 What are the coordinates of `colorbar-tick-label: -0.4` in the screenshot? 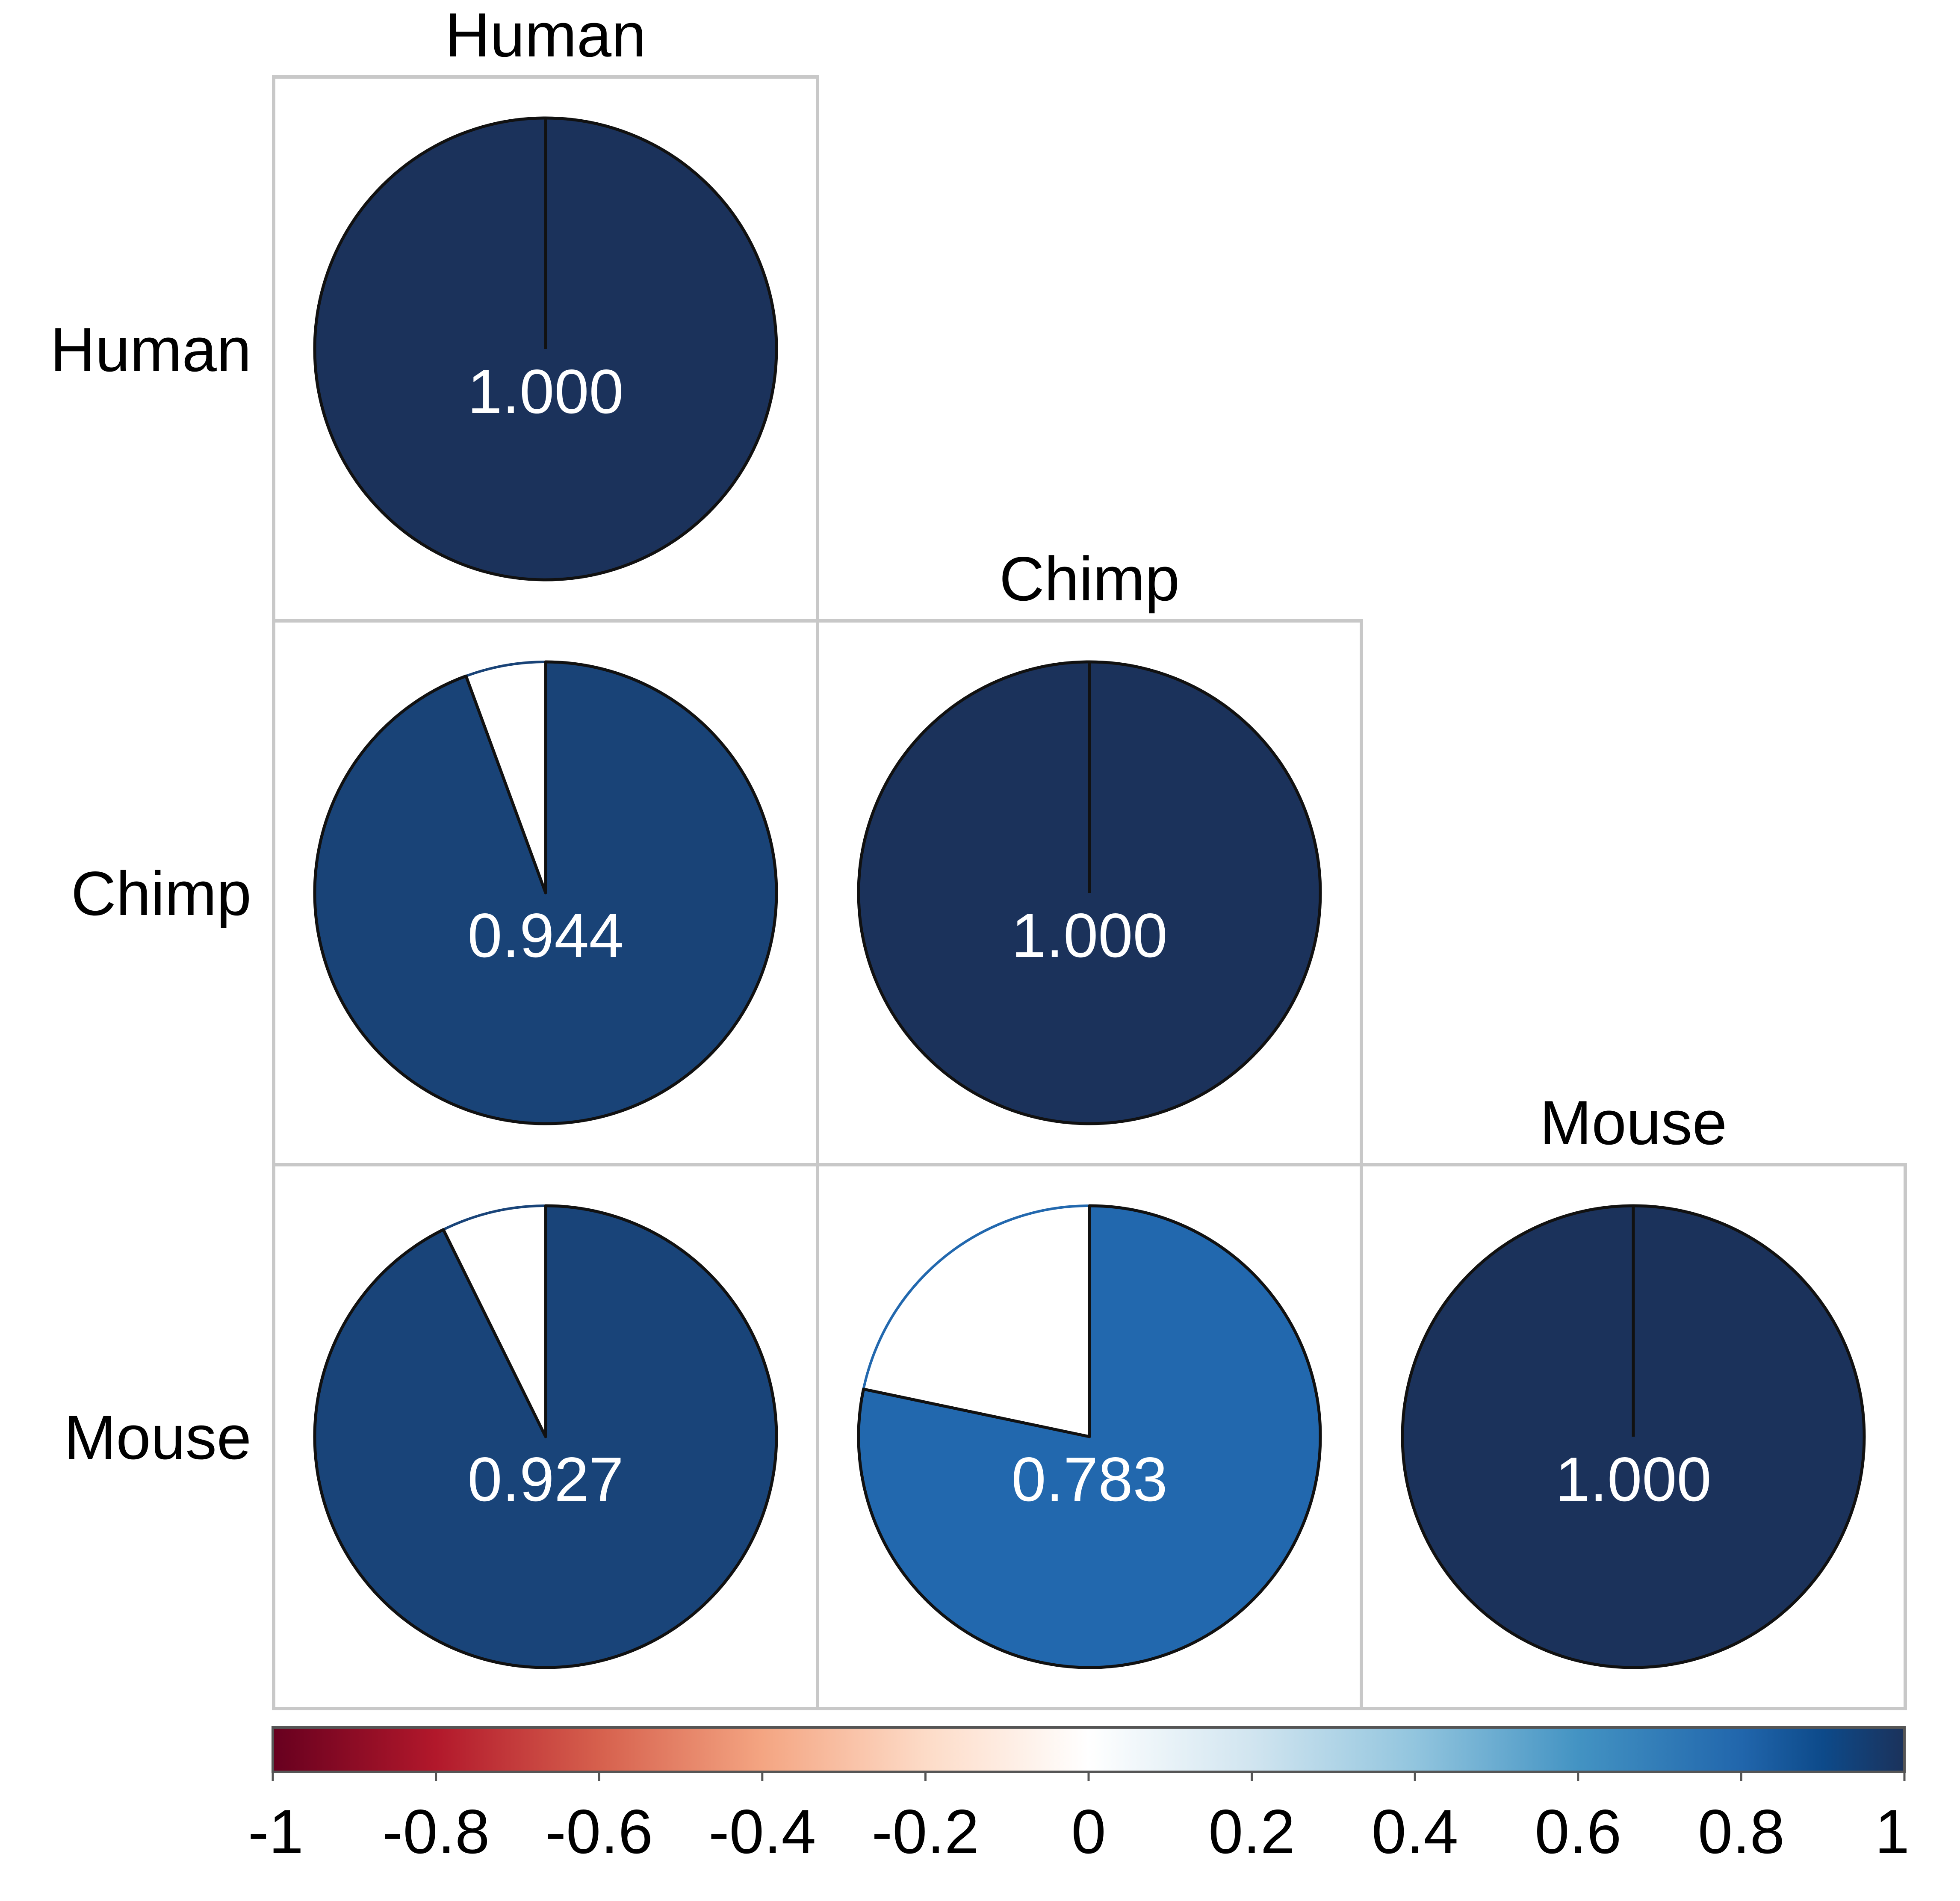 It's located at (762, 1831).